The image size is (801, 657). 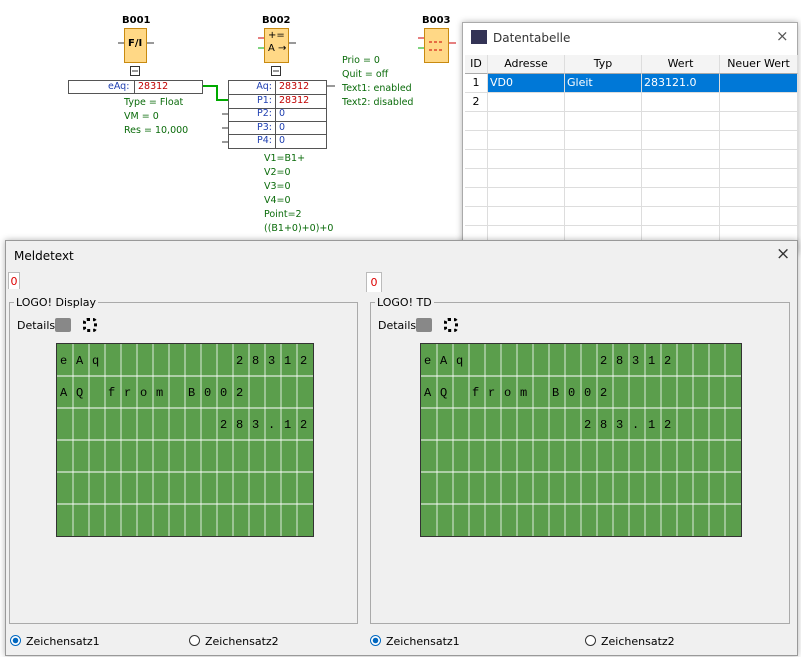 What do you see at coordinates (479, 37) in the screenshot?
I see `app-icon` at bounding box center [479, 37].